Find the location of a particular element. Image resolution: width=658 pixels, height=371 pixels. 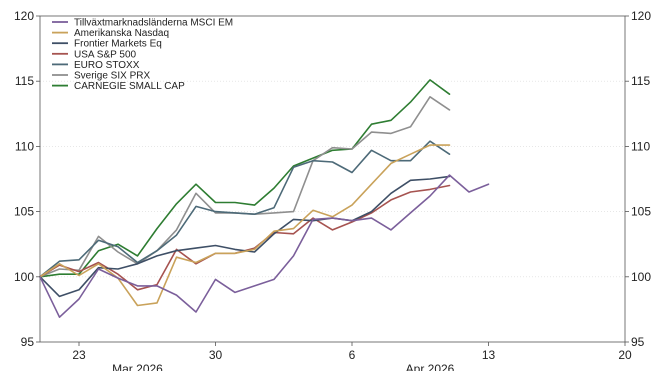

legend-label: Sverige SIX PRX is located at coordinates (112, 76).